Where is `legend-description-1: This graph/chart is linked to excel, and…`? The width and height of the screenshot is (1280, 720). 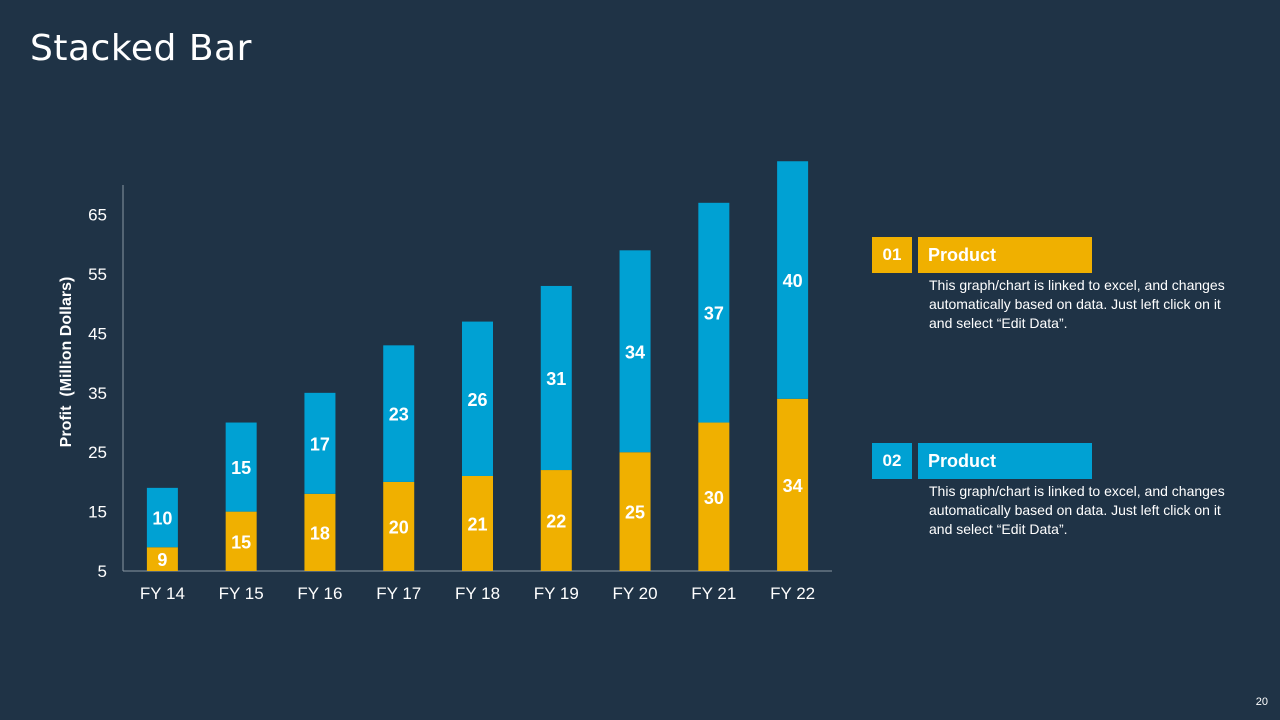
legend-description-1: This graph/chart is linked to excel, and… is located at coordinates (1077, 304).